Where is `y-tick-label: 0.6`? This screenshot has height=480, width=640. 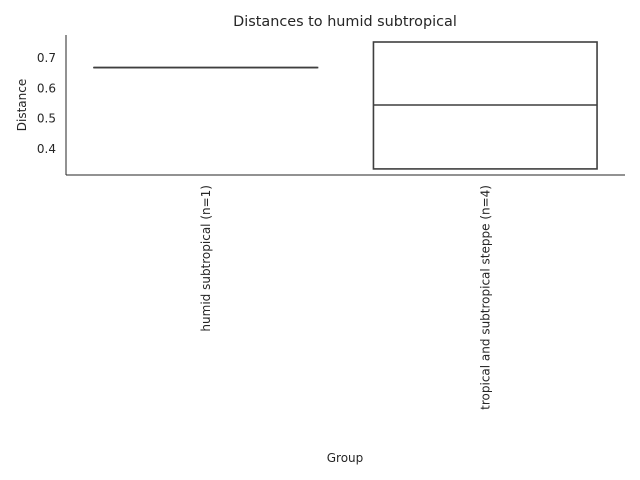 y-tick-label: 0.6 is located at coordinates (46, 88).